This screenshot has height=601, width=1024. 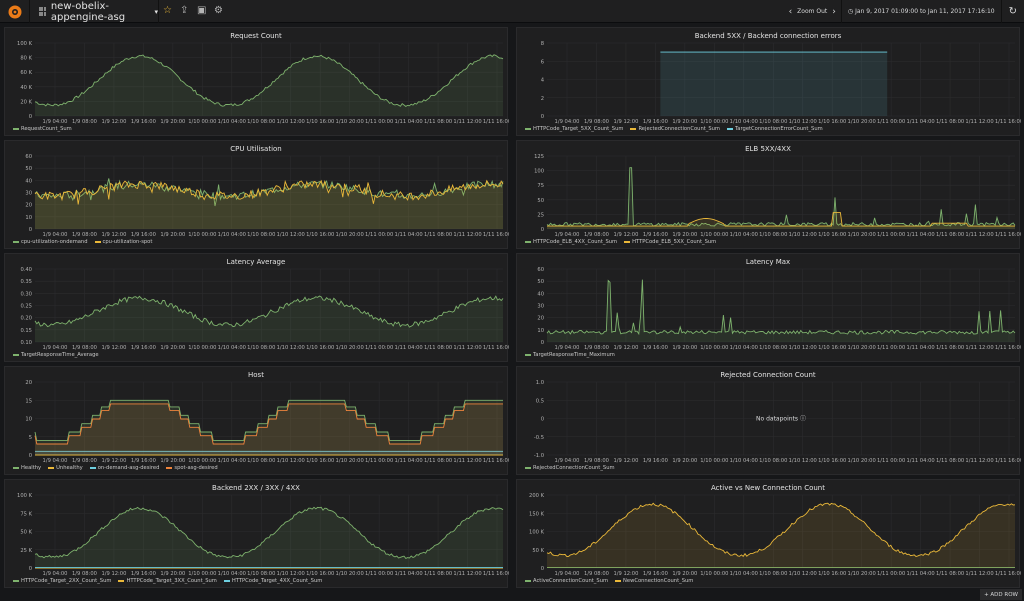 I want to click on legend-item: RequestCount_Sum, so click(x=42, y=129).